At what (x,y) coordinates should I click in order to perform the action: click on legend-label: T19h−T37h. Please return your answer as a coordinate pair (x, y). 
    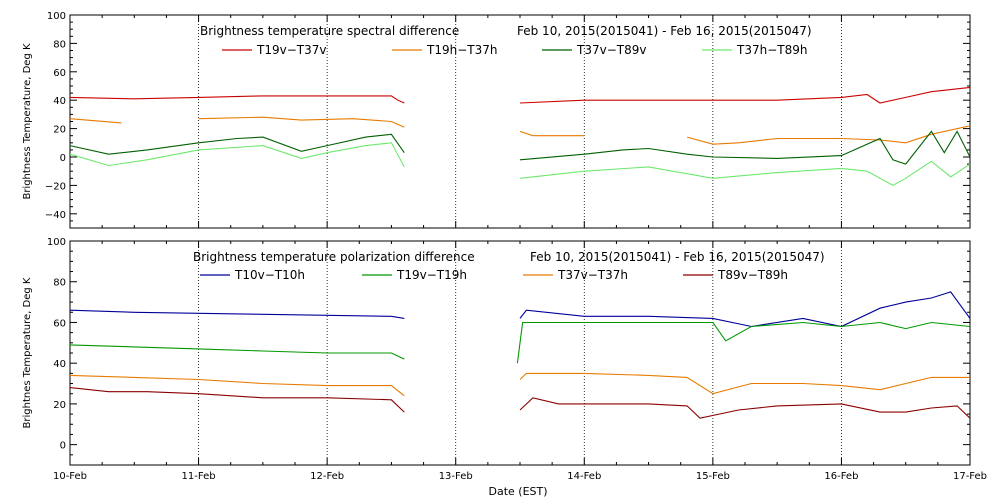
    Looking at the image, I should click on (461, 50).